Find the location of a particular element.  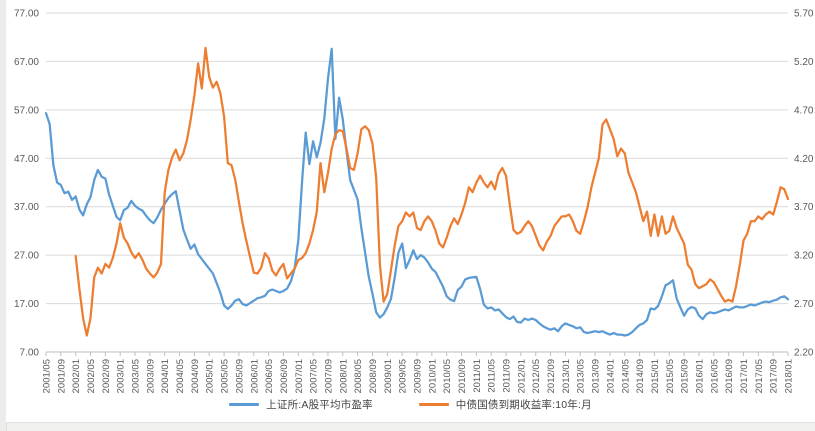

x-axis-tick-label: 2009/05 is located at coordinates (403, 376).